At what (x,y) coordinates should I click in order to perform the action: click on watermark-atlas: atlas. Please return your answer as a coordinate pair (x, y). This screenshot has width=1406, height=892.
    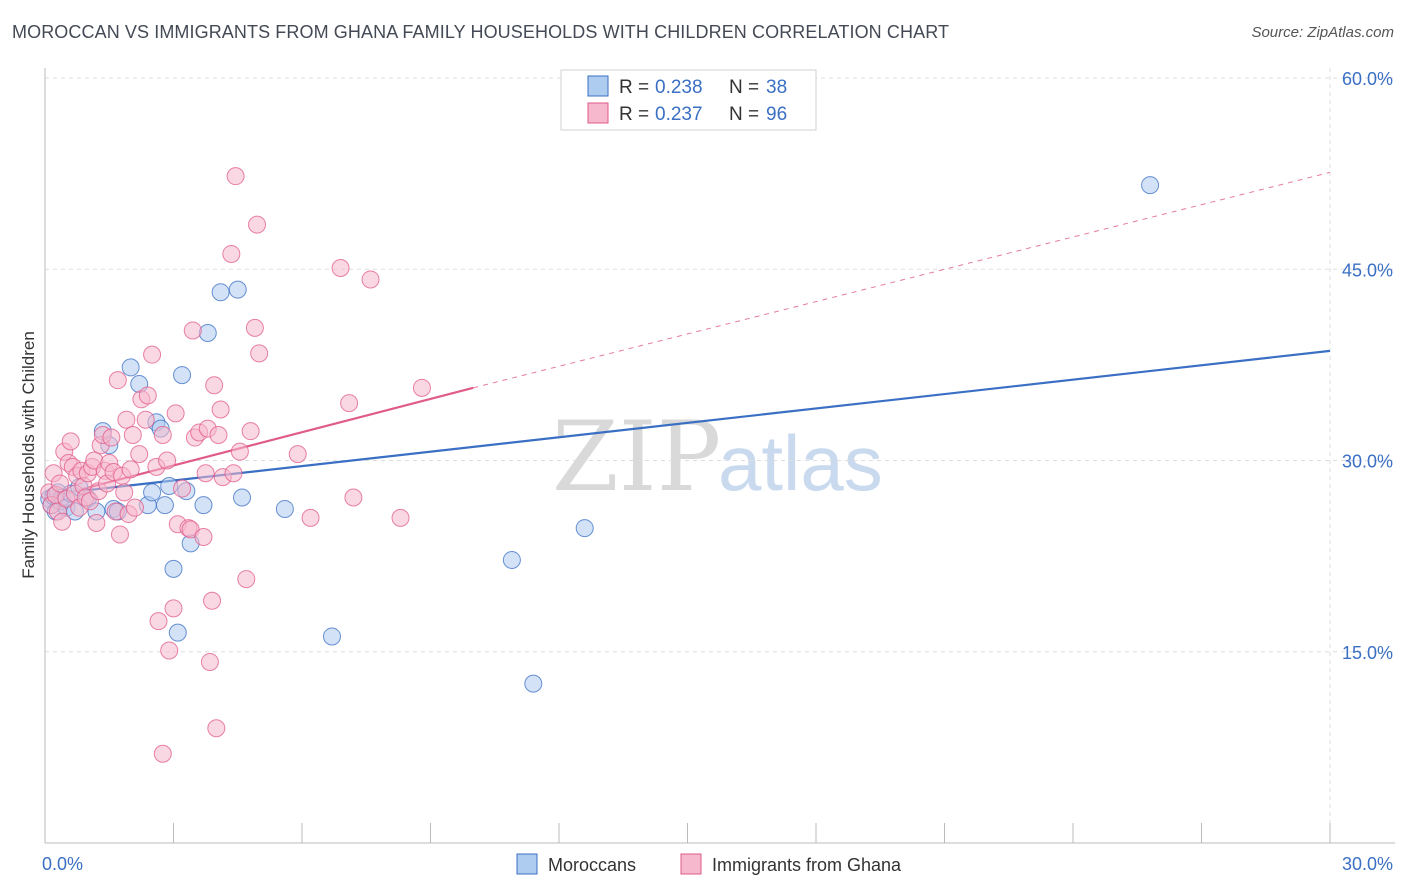
    Looking at the image, I should click on (800, 463).